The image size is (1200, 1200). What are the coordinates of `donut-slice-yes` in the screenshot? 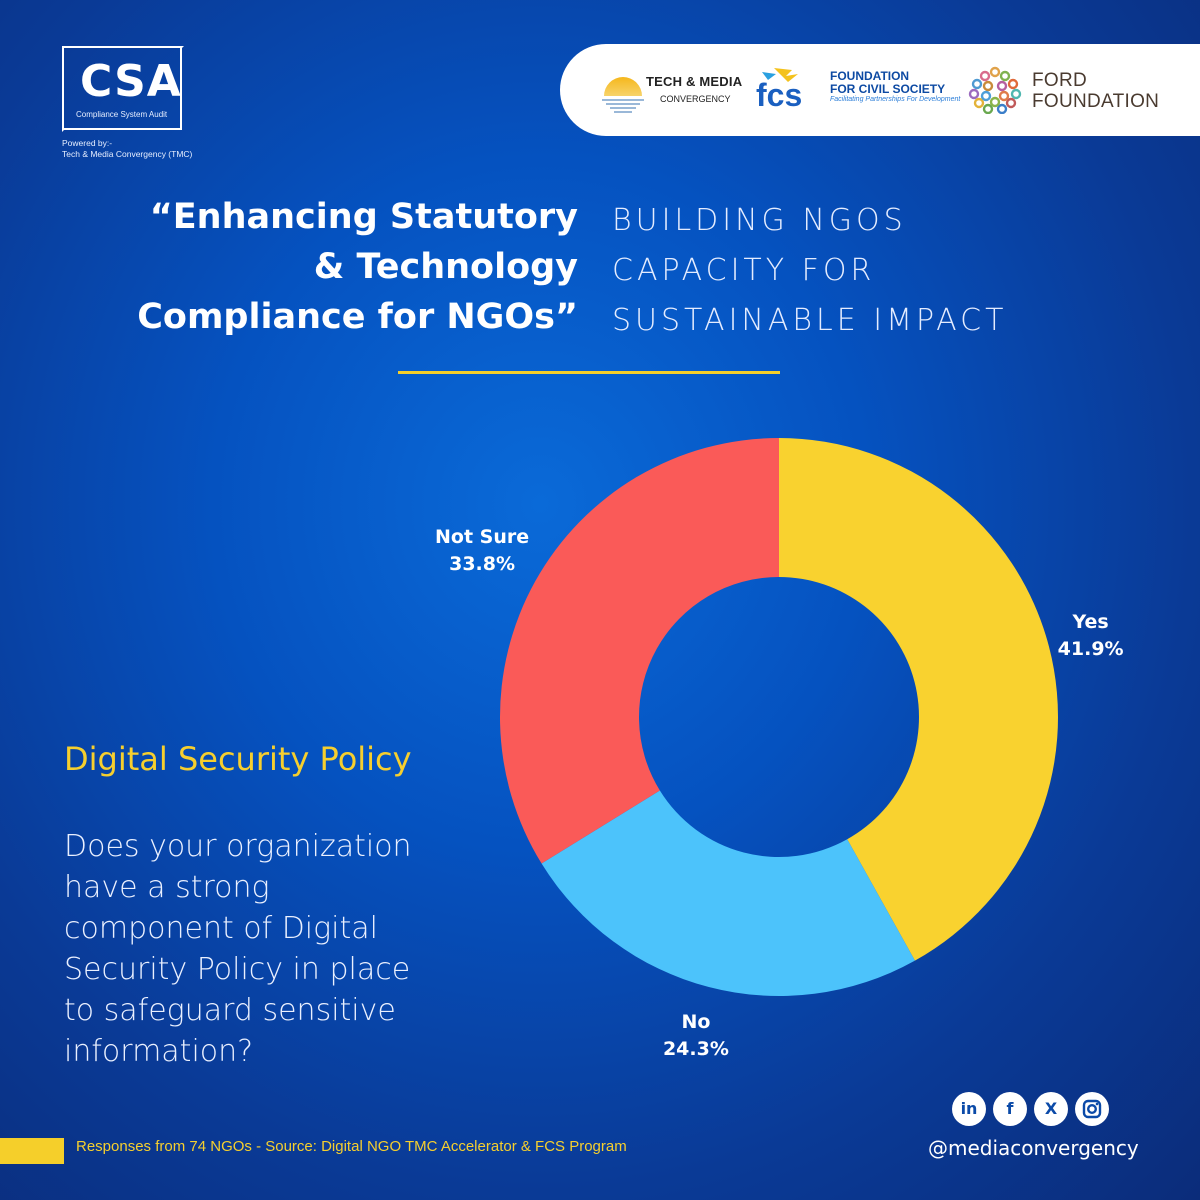 It's located at (918, 699).